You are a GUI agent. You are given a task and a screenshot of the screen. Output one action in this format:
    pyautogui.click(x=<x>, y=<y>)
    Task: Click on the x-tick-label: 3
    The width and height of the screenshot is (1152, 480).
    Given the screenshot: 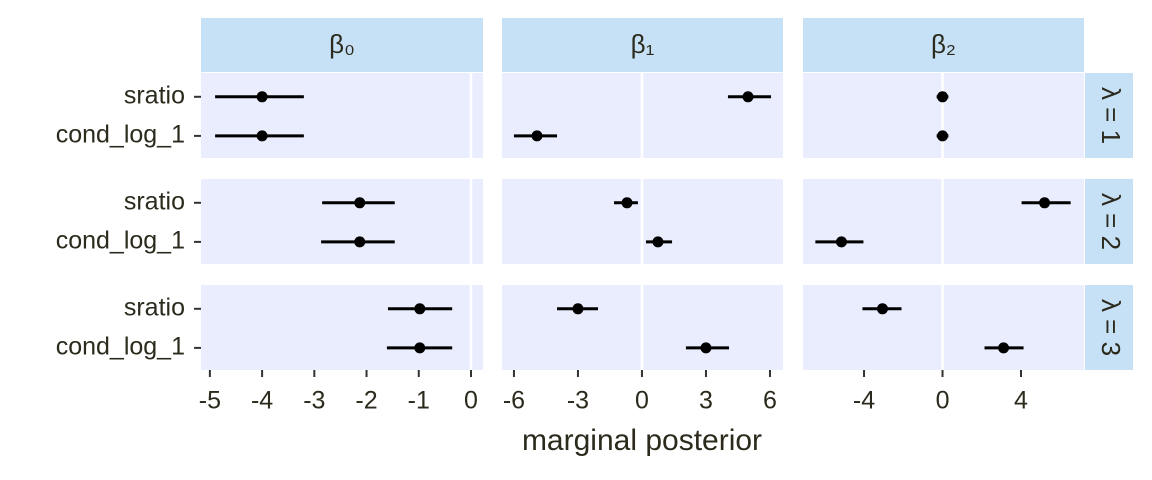 What is the action you would take?
    pyautogui.click(x=706, y=401)
    